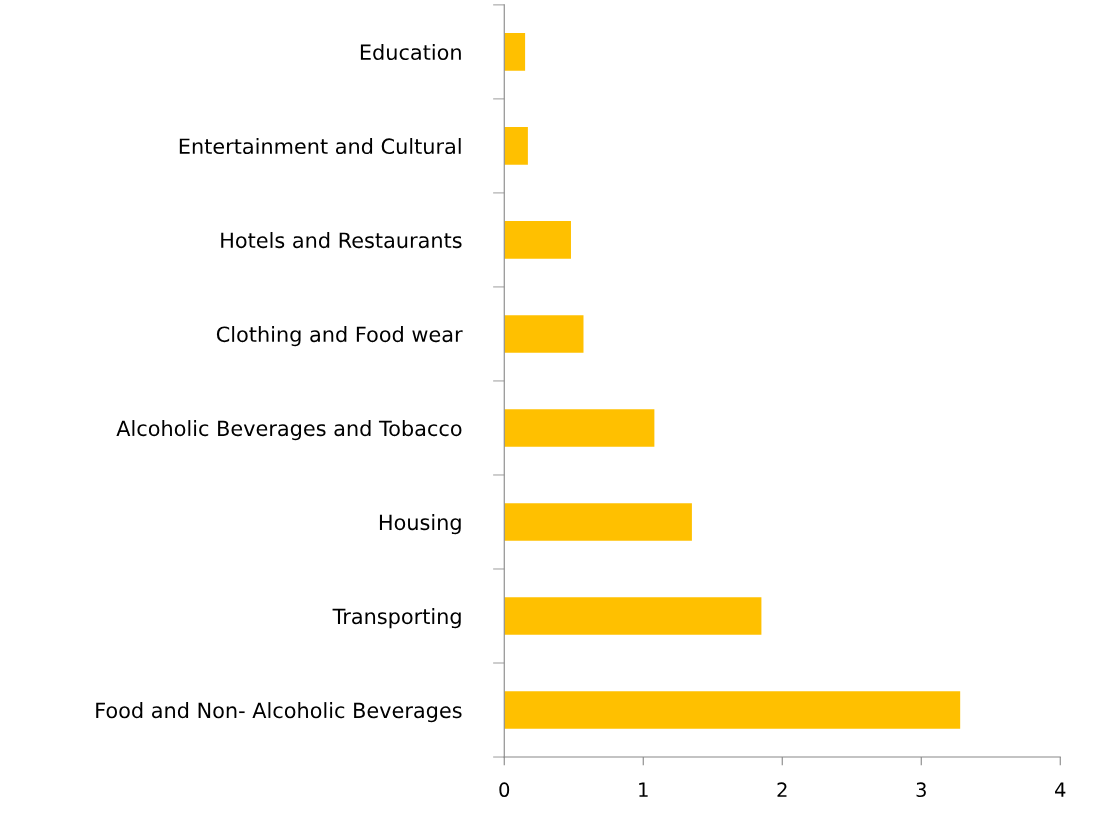  Describe the element at coordinates (504, 790) in the screenshot. I see `x-tick-label: 0` at that location.